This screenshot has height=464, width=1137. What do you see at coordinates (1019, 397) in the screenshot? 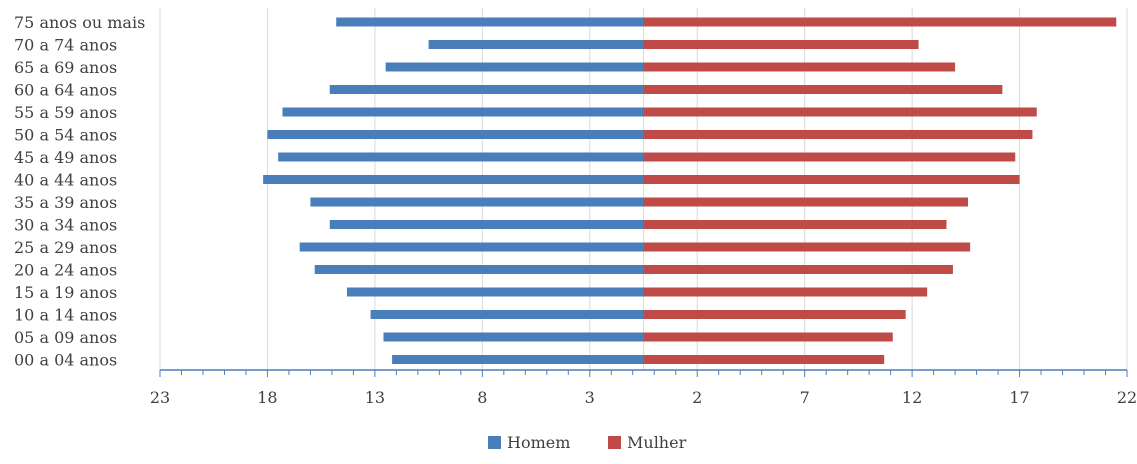
I see `x-tick-label: 17` at bounding box center [1019, 397].